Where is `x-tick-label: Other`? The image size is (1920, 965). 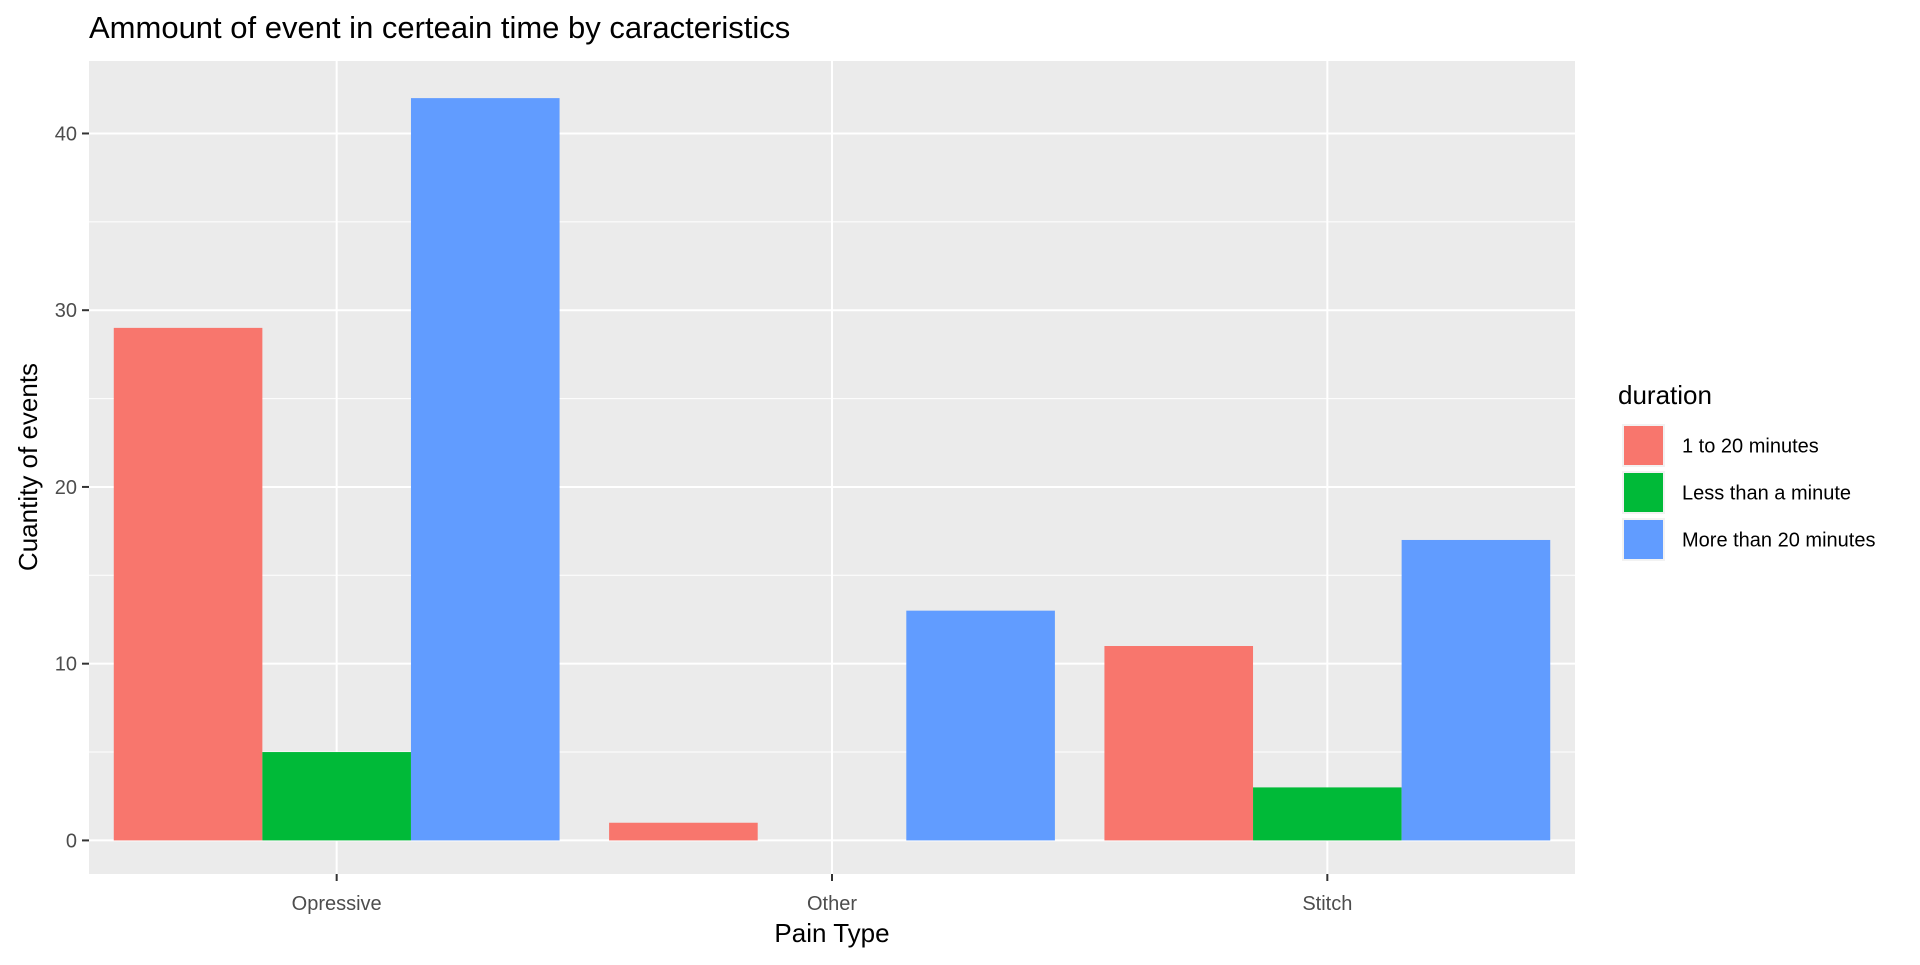
x-tick-label: Other is located at coordinates (832, 904).